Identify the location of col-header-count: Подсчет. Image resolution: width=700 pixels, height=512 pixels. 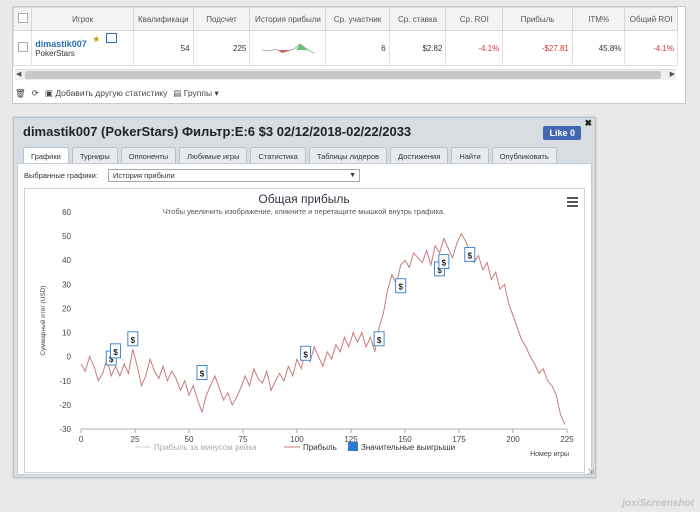
(221, 19).